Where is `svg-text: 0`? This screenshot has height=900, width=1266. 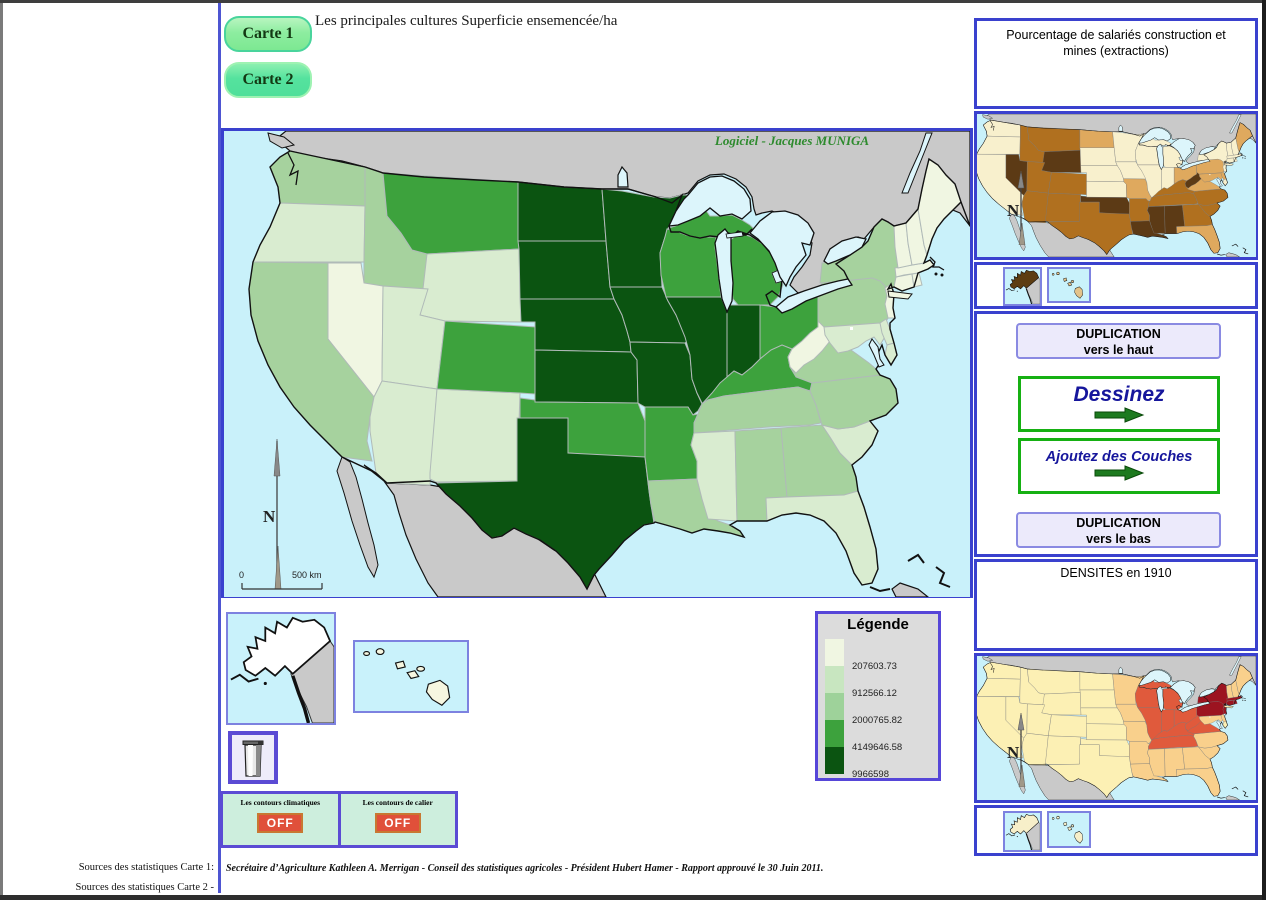
svg-text: 0 is located at coordinates (241, 575).